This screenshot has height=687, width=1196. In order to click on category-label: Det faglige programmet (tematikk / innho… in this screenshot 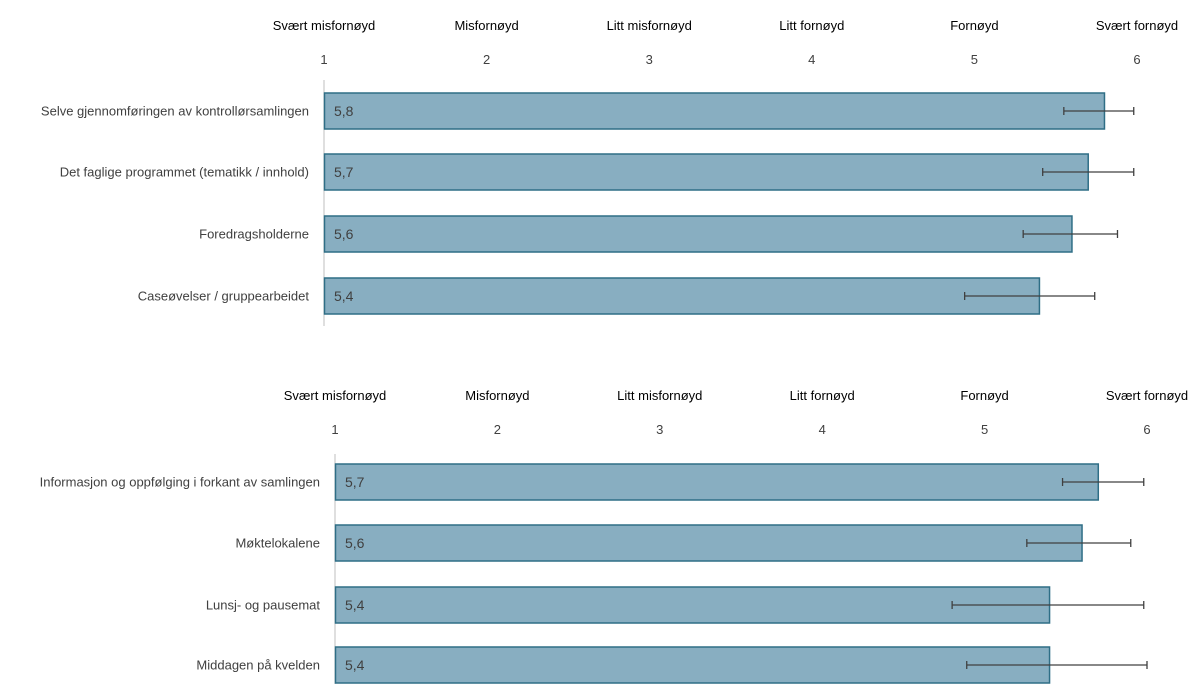, I will do `click(184, 172)`.